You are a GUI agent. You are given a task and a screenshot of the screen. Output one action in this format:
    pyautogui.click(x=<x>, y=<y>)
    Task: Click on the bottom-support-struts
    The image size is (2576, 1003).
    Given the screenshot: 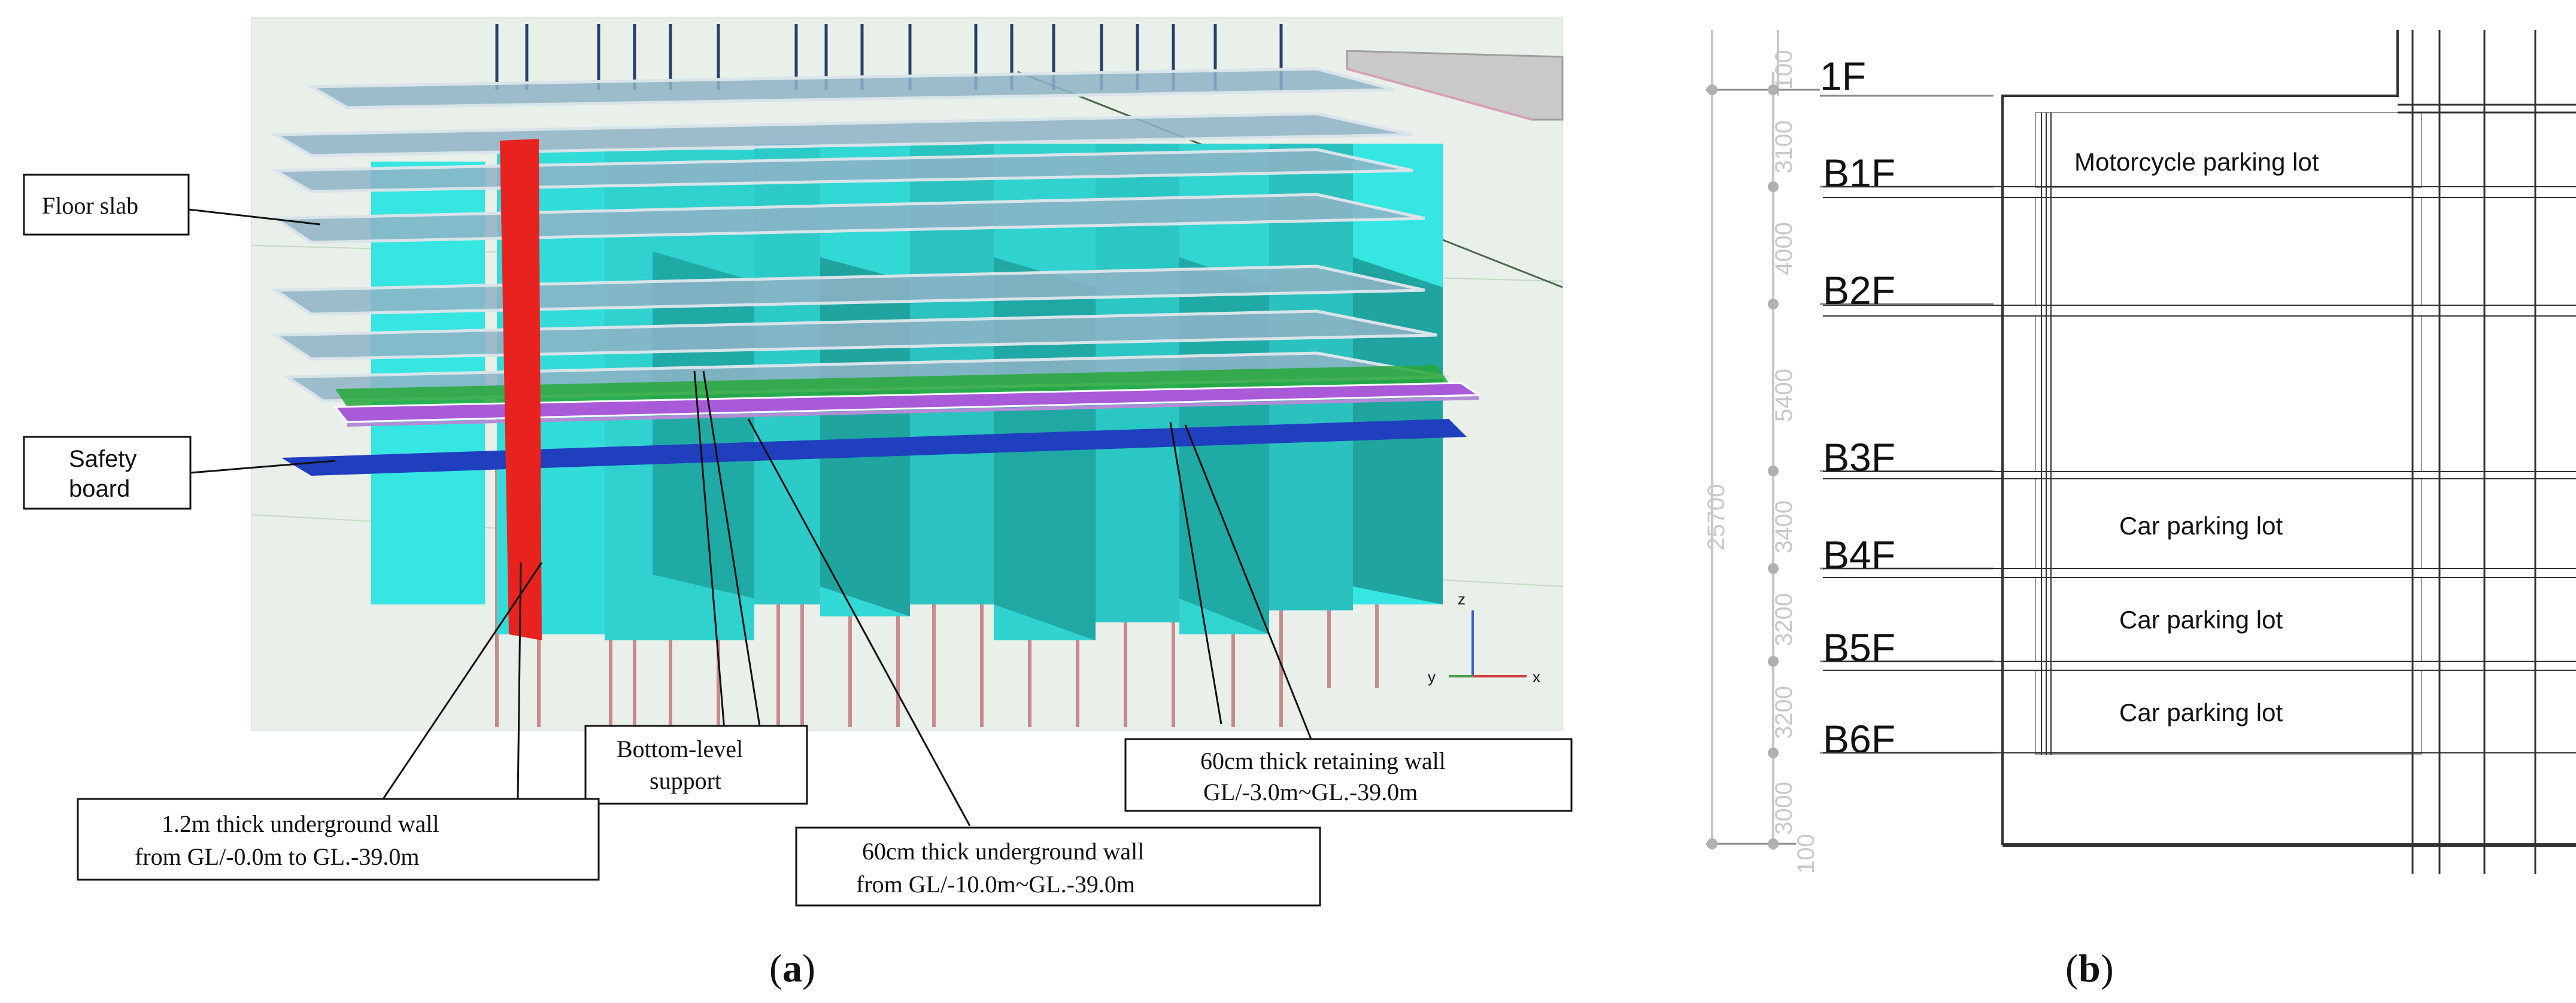 What is the action you would take?
    pyautogui.click(x=907, y=396)
    